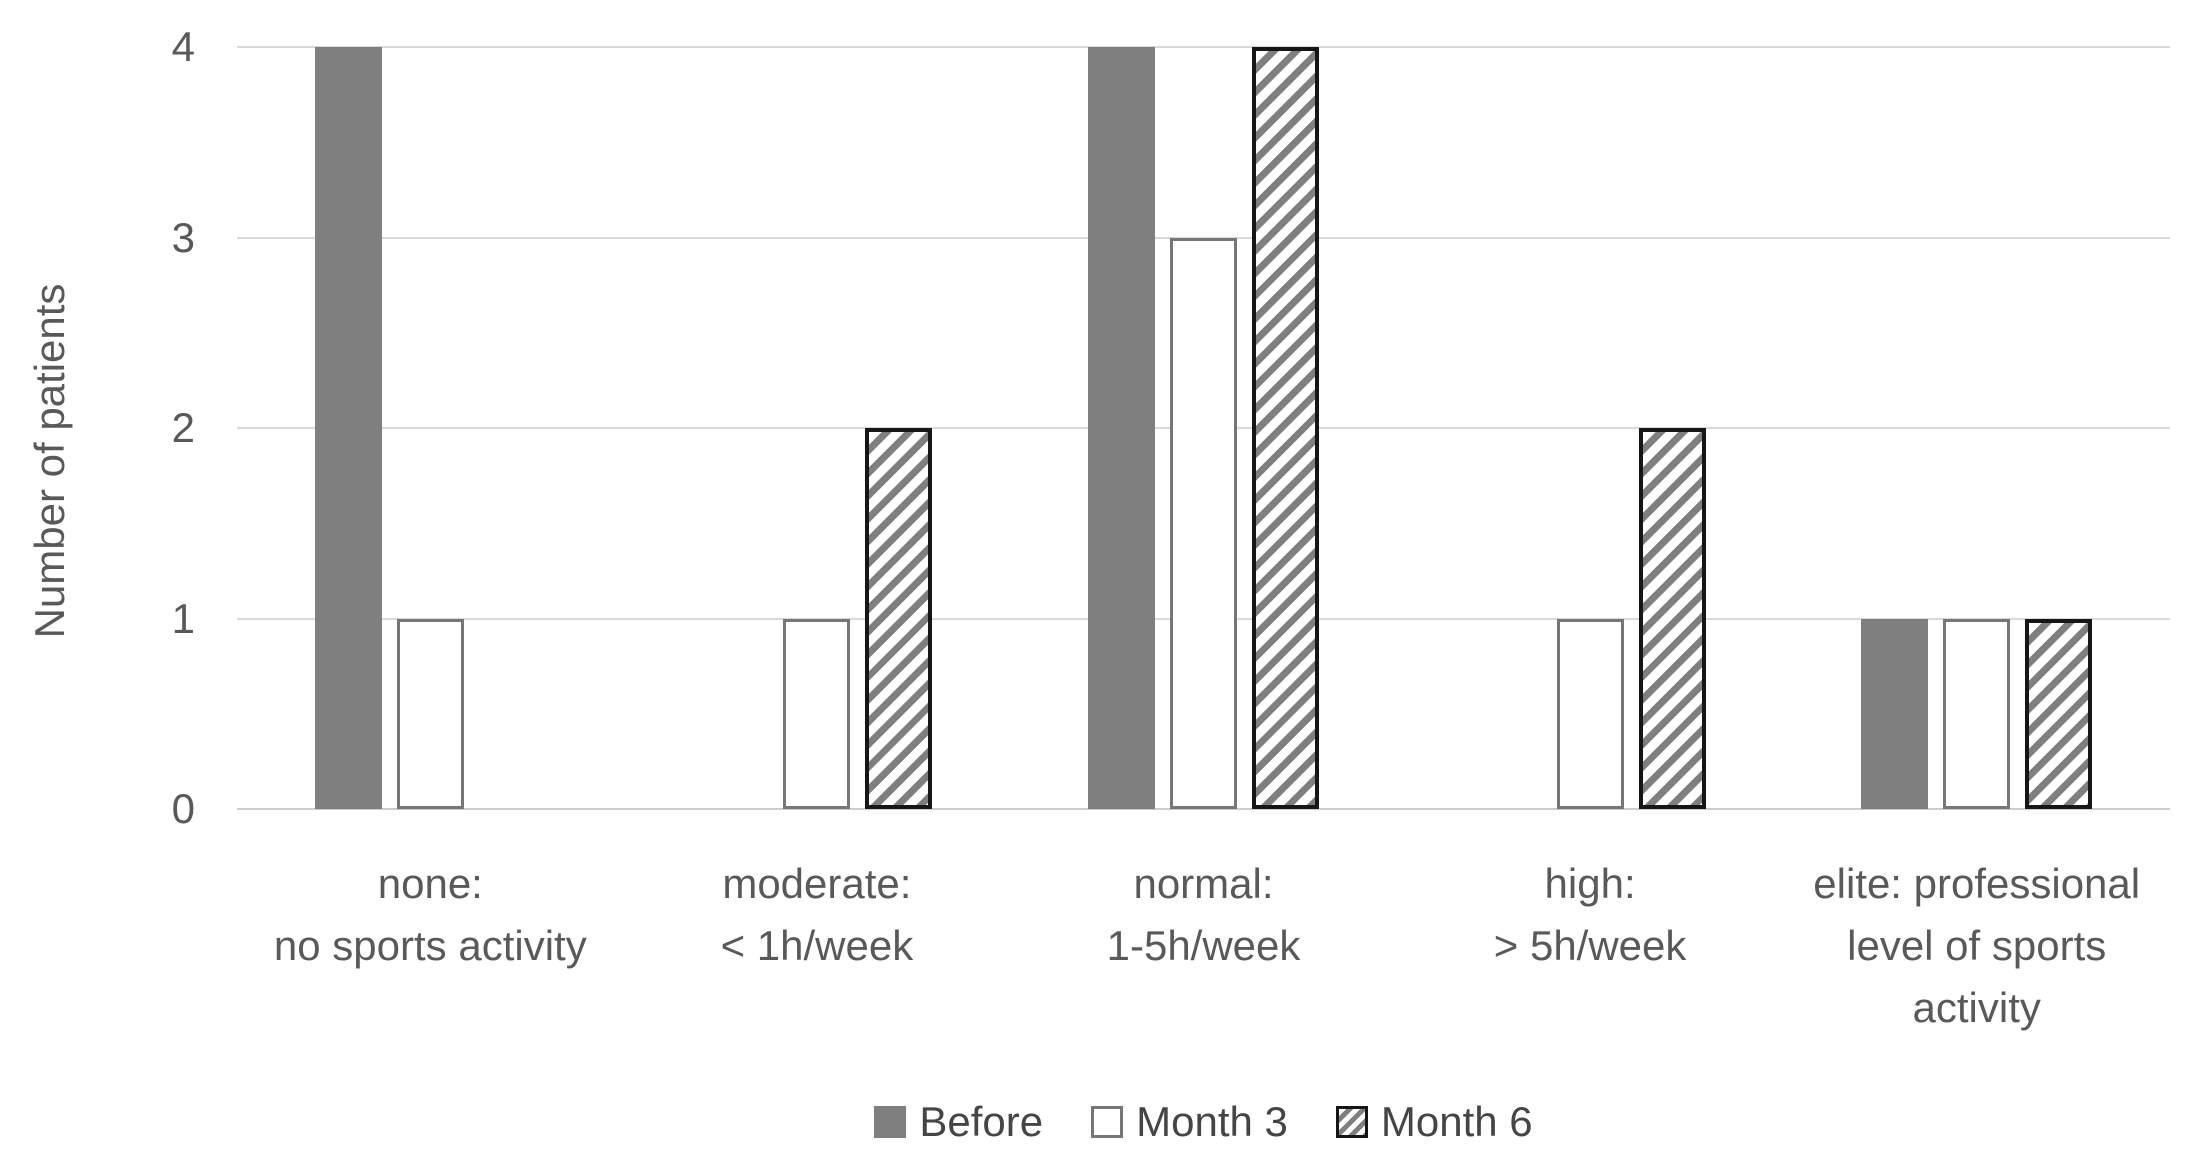 This screenshot has height=1168, width=2204. I want to click on legend-item-month6: Month 6, so click(1434, 1122).